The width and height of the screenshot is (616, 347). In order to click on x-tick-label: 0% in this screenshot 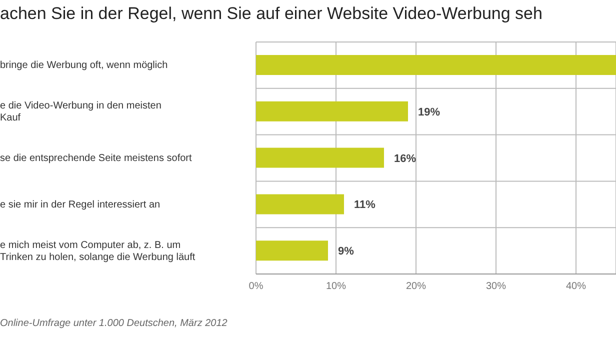, I will do `click(256, 286)`.